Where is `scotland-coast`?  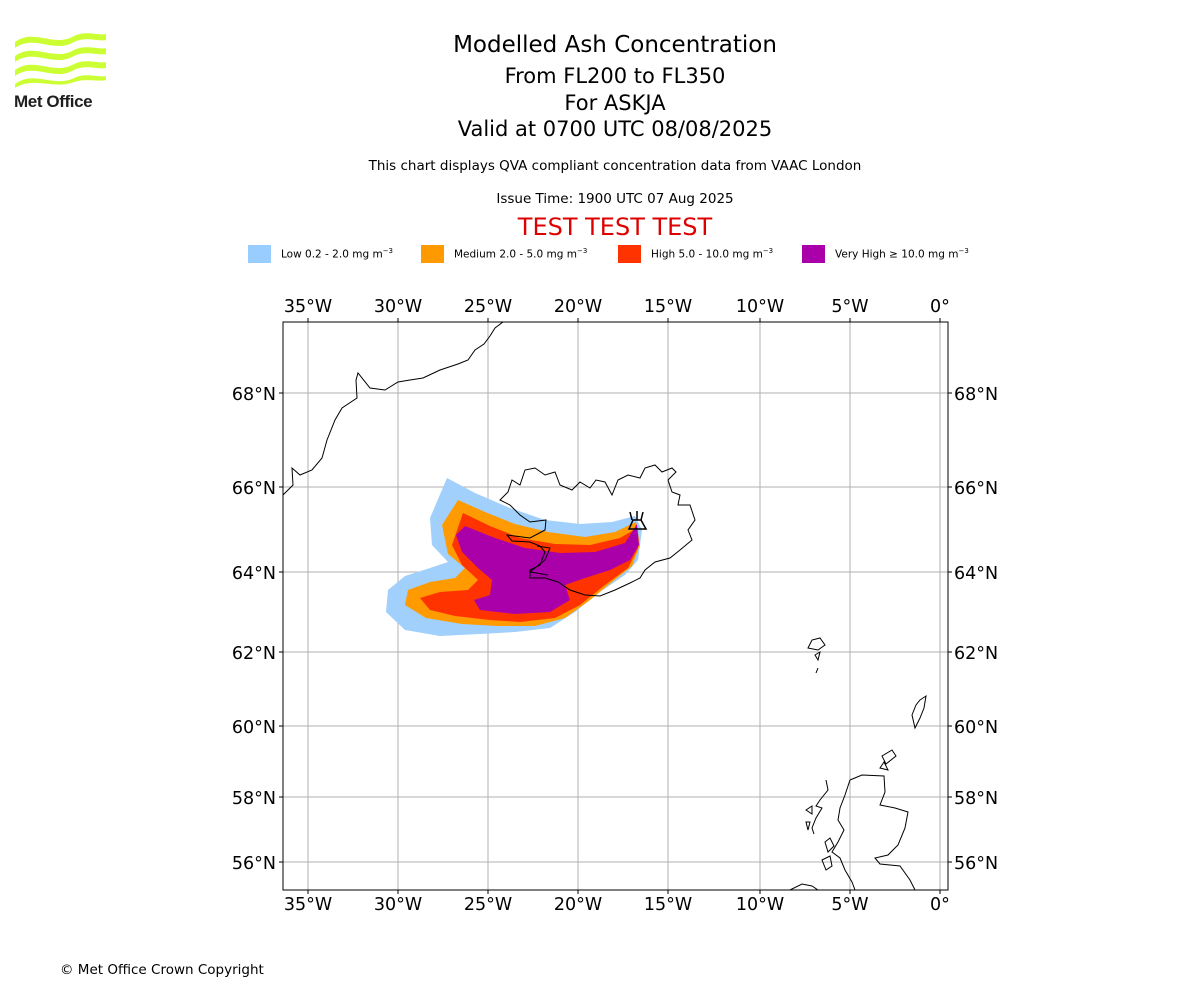
scotland-coast is located at coordinates (882, 832).